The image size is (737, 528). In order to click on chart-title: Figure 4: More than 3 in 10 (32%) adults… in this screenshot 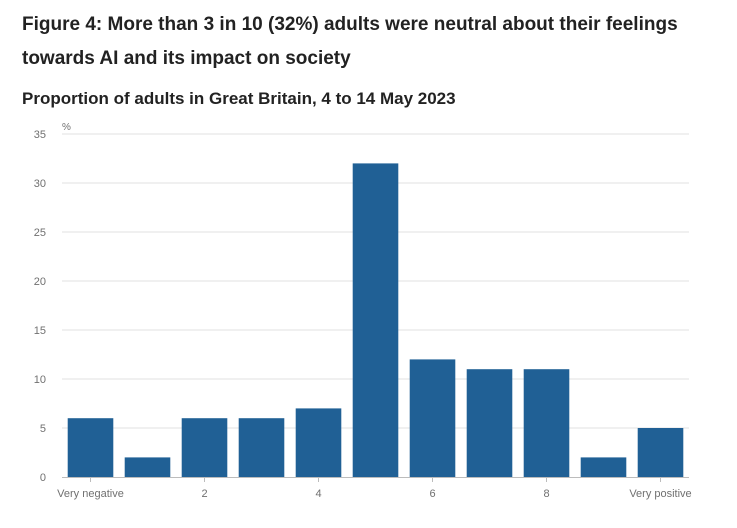, I will do `click(350, 41)`.